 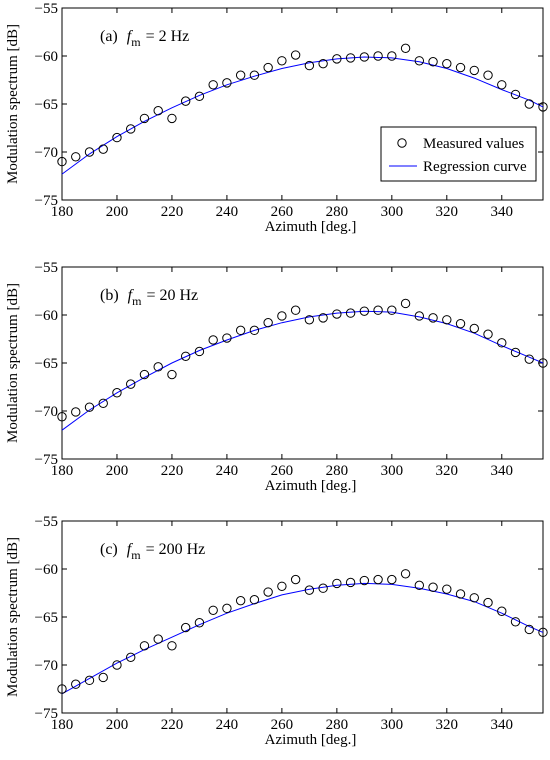 I want to click on panel-prefix: (b), so click(x=111, y=295).